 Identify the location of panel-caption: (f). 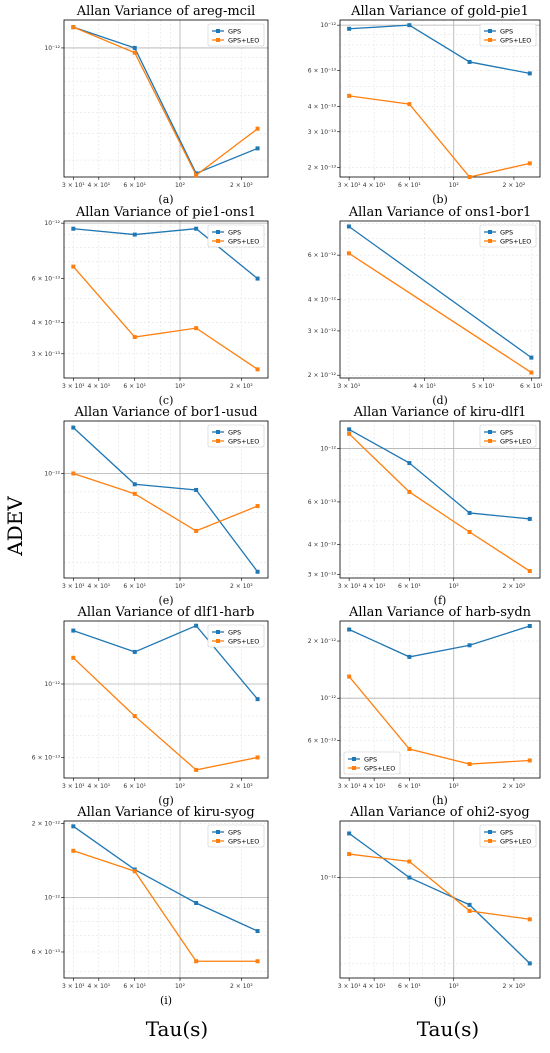
(440, 600).